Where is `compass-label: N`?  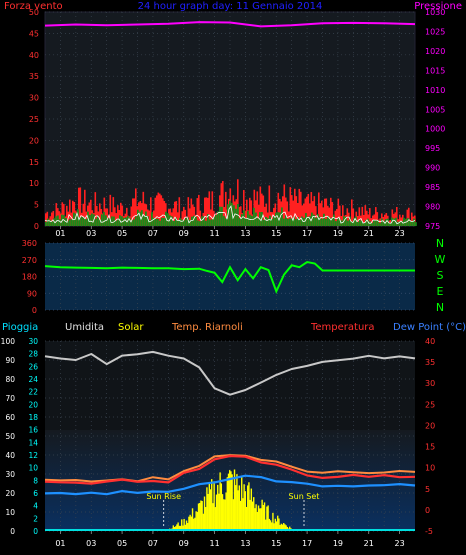 compass-label: N is located at coordinates (440, 307).